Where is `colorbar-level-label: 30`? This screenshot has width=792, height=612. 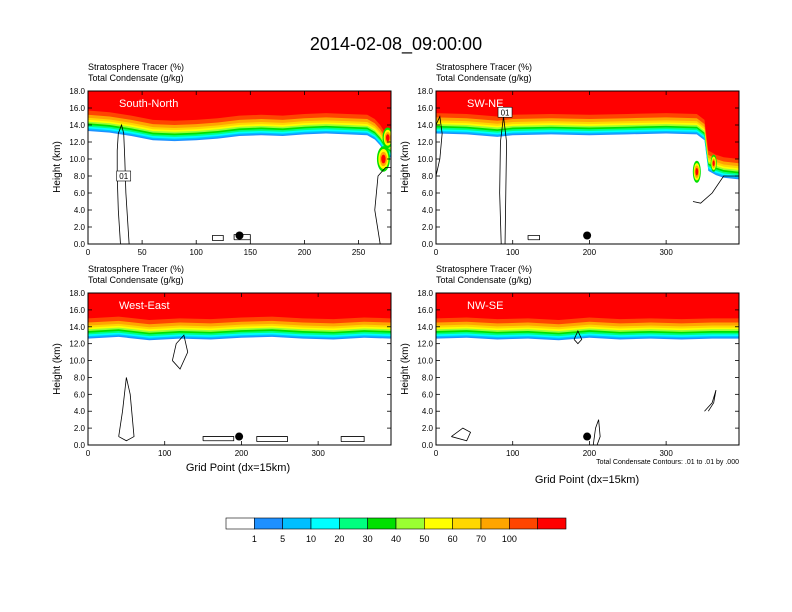 colorbar-level-label: 30 is located at coordinates (368, 539).